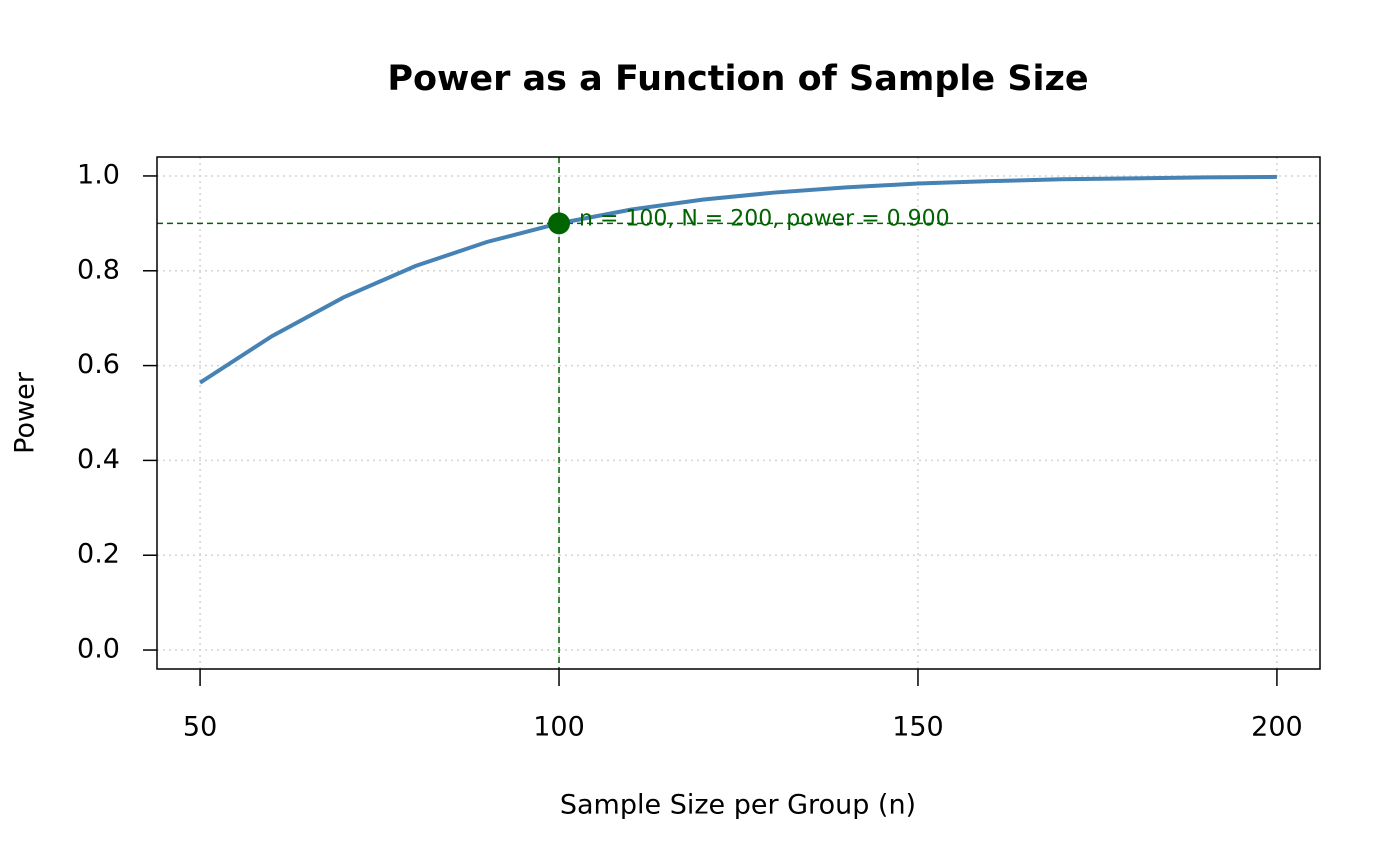  Describe the element at coordinates (98, 364) in the screenshot. I see `y-tick-label: 0.6` at that location.